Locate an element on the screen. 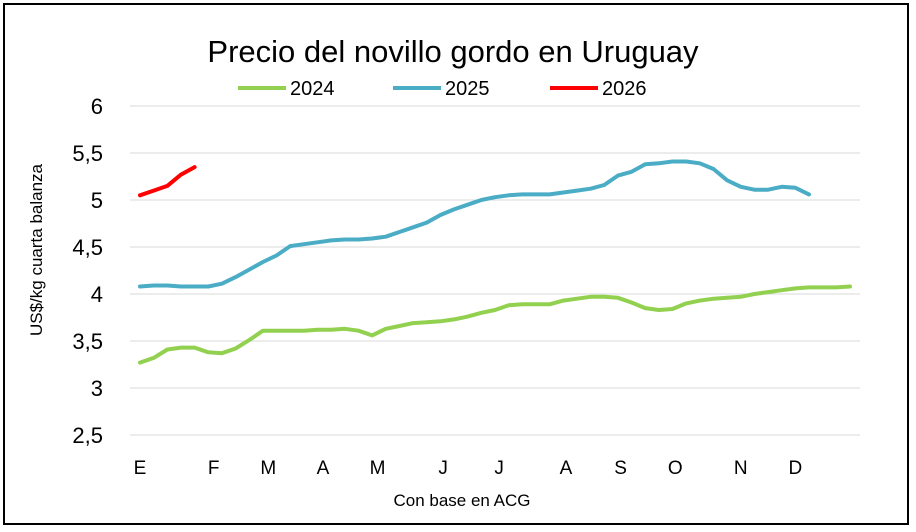  legend-item-2025: 2025 is located at coordinates (441, 89).